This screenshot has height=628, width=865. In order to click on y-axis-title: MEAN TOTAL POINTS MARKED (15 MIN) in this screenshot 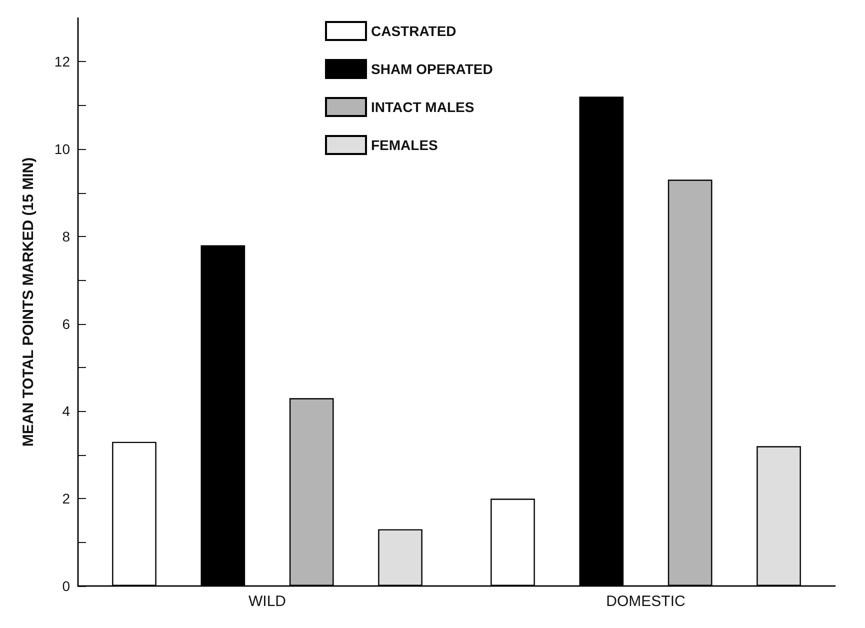, I will do `click(28, 302)`.